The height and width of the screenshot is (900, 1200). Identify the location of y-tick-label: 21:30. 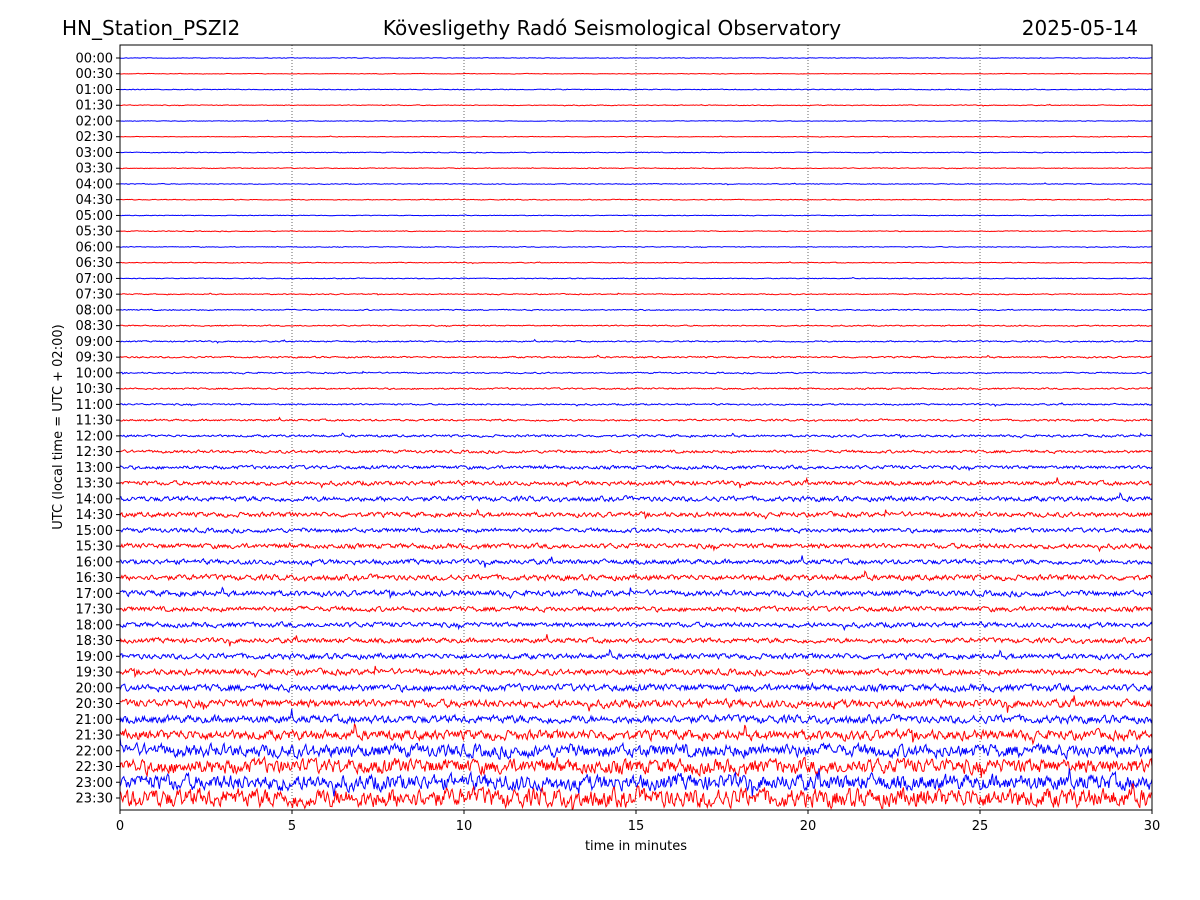
(94, 736).